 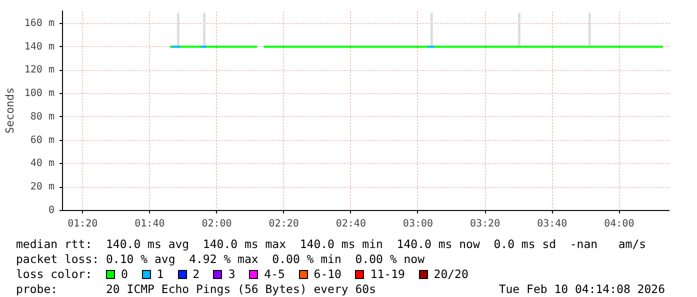 What do you see at coordinates (619, 224) in the screenshot?
I see `x-tick-label: 04:00` at bounding box center [619, 224].